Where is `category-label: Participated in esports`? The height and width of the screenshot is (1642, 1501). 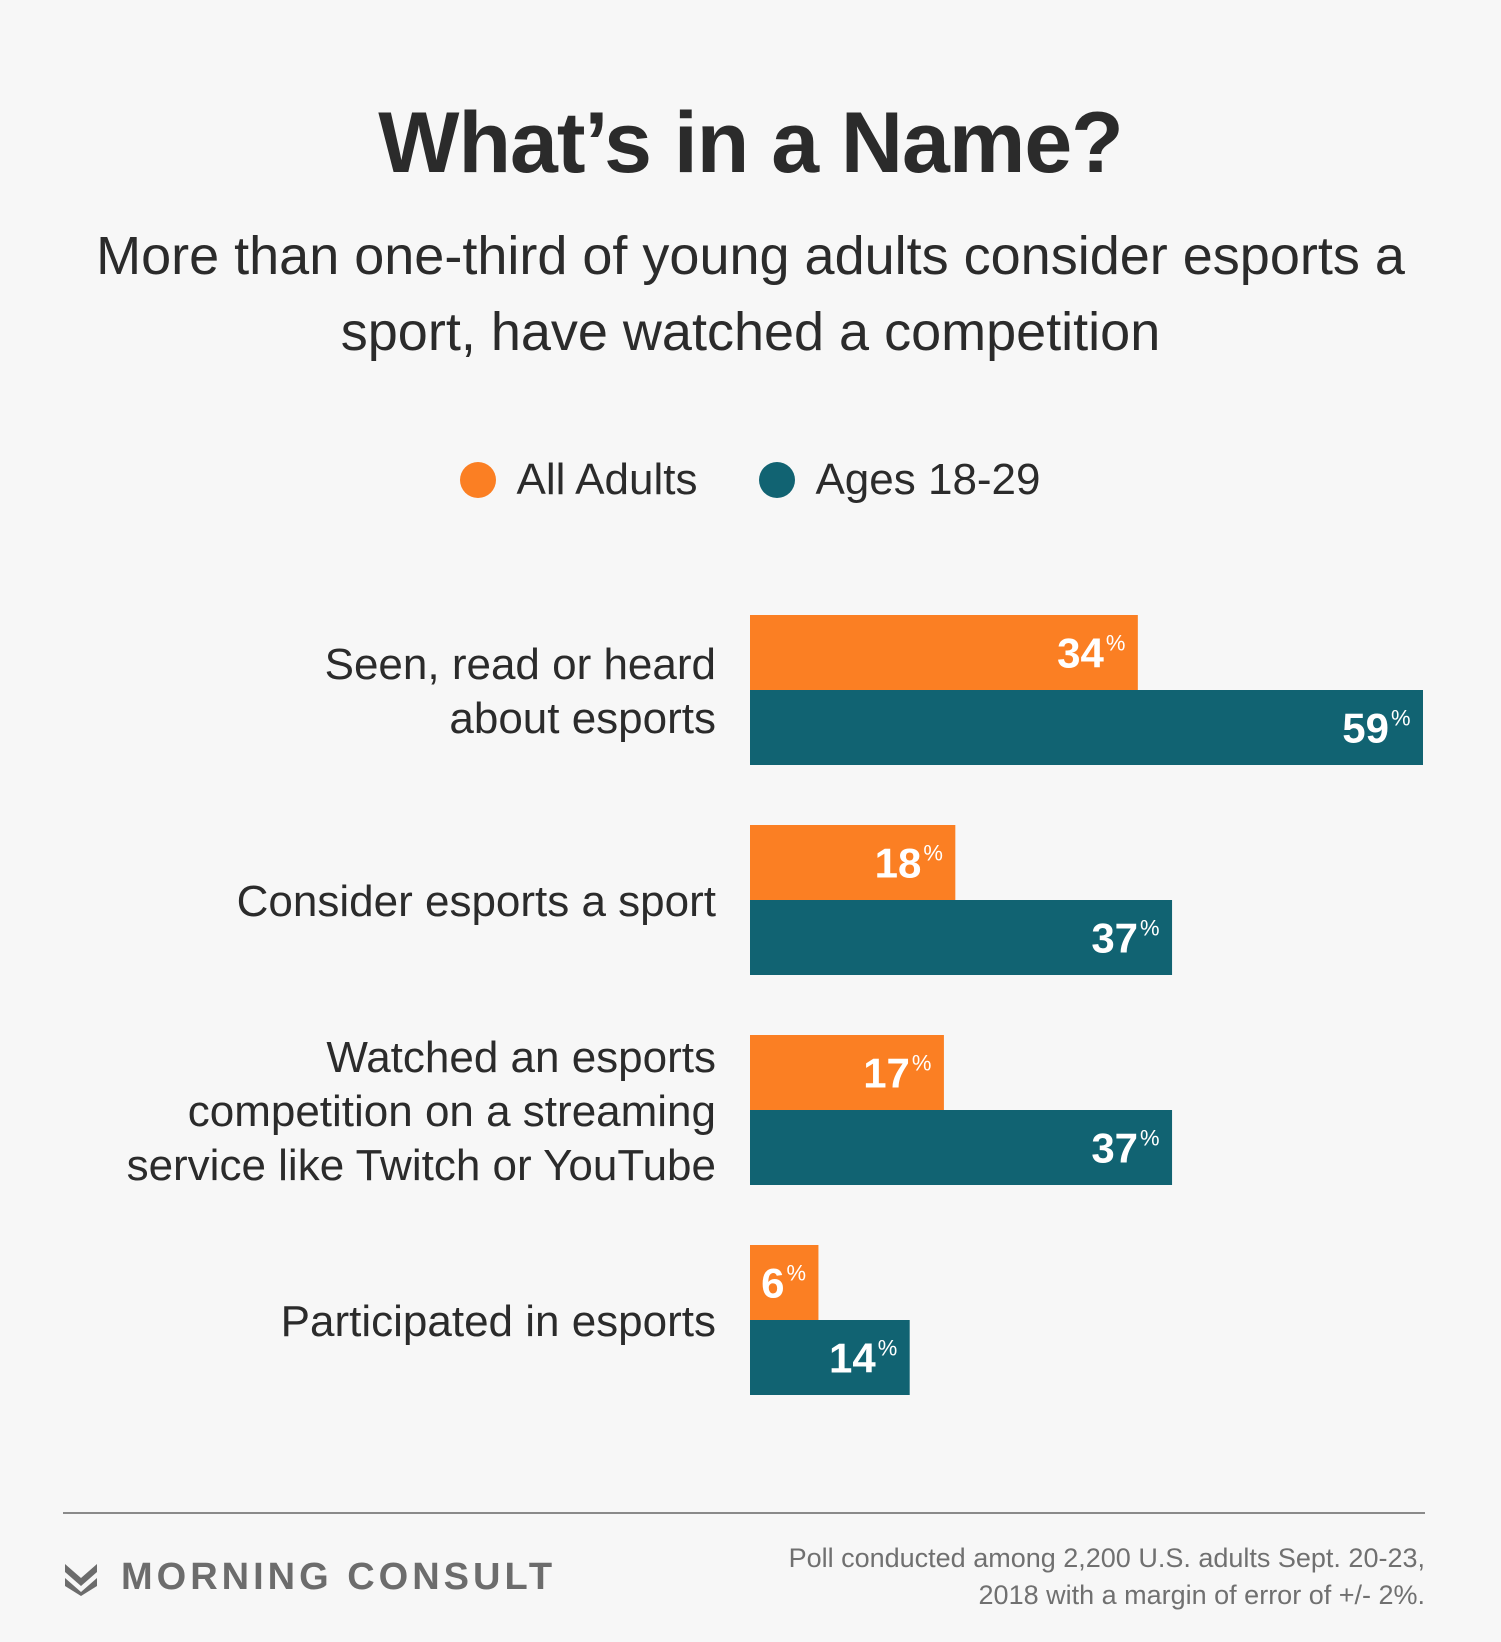
category-label: Participated in esports is located at coordinates (498, 1321).